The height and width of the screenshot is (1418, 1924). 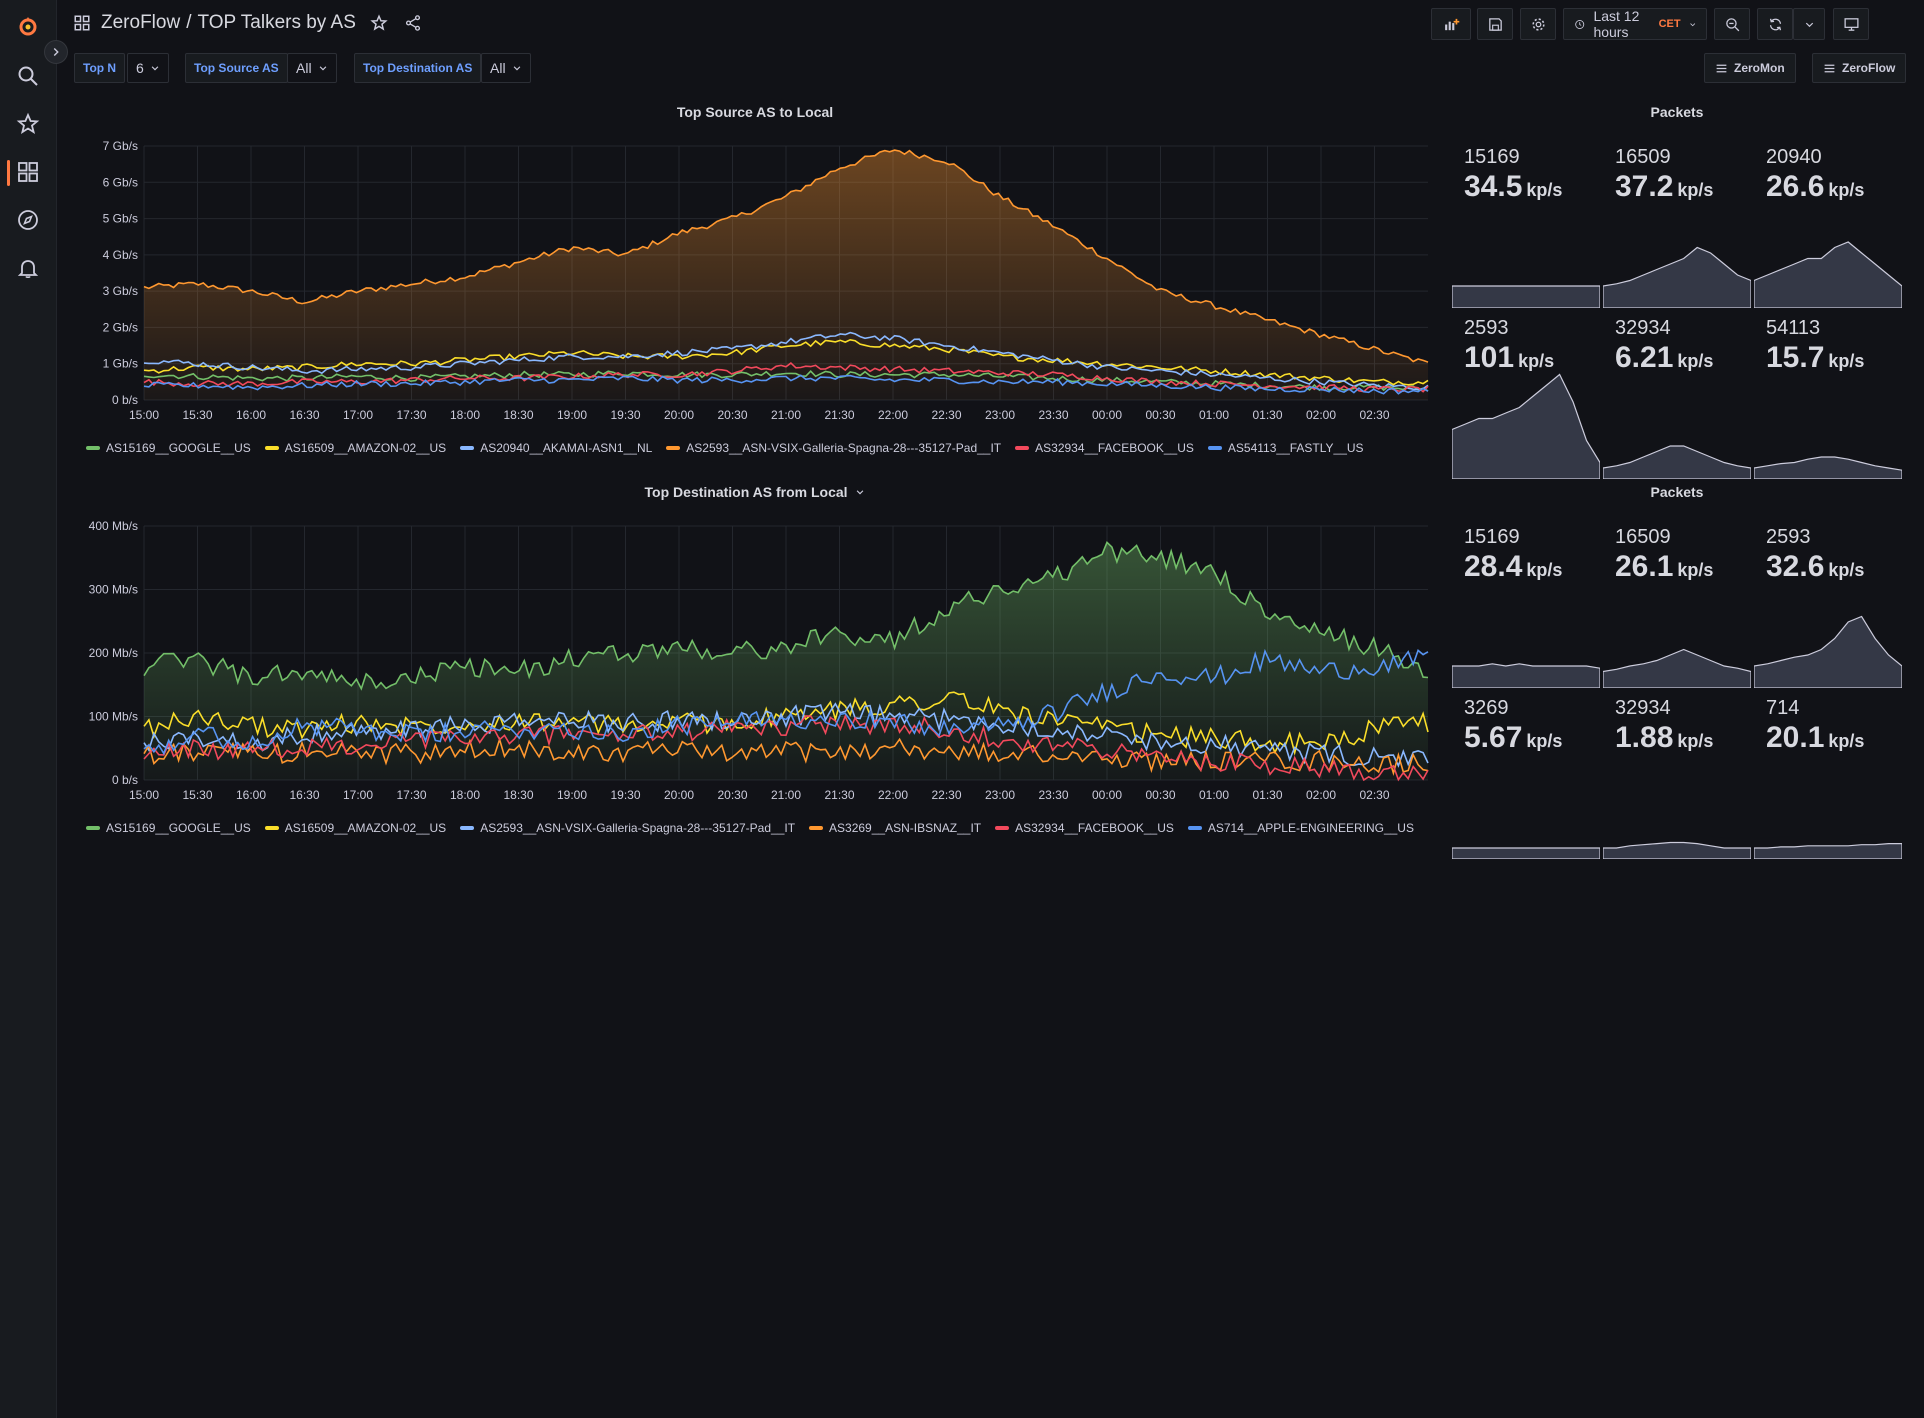 I want to click on var-select-top-destination-as: All, so click(x=506, y=68).